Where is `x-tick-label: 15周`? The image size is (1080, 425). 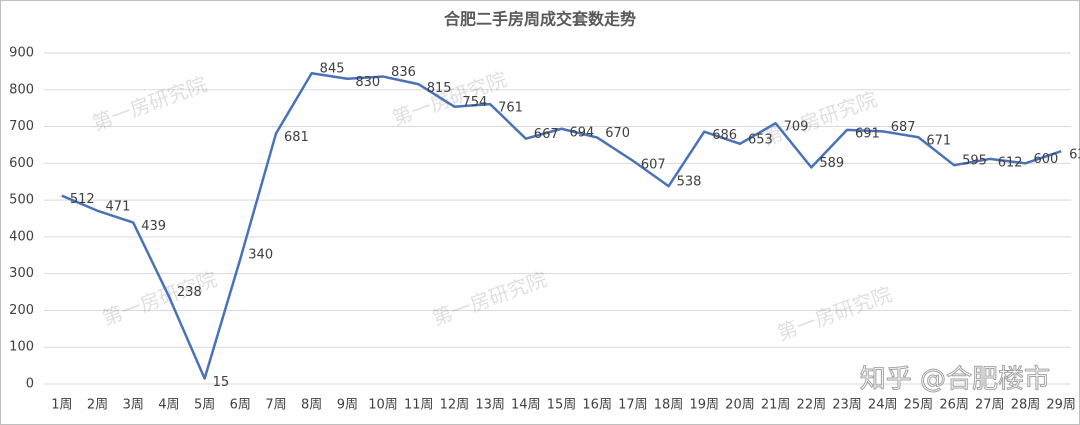
x-tick-label: 15周 is located at coordinates (562, 405).